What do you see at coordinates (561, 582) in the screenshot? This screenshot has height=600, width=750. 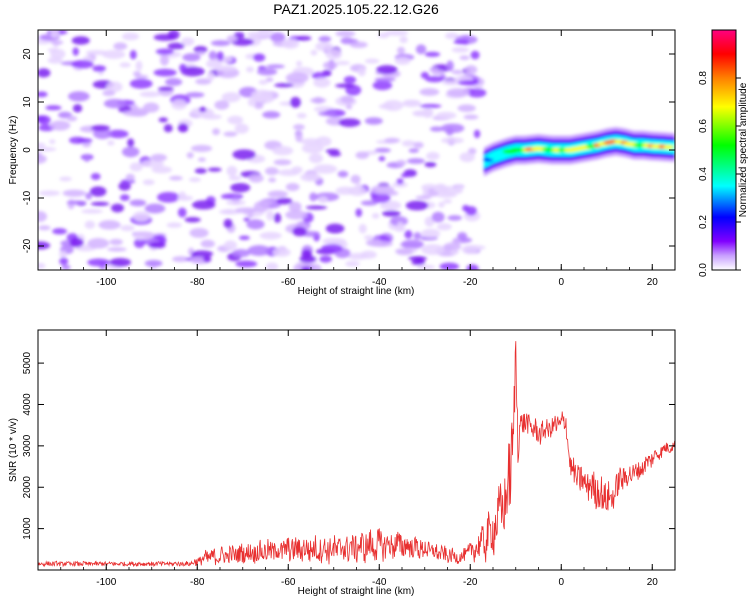 I see `snr-x-tick-label: 0` at bounding box center [561, 582].